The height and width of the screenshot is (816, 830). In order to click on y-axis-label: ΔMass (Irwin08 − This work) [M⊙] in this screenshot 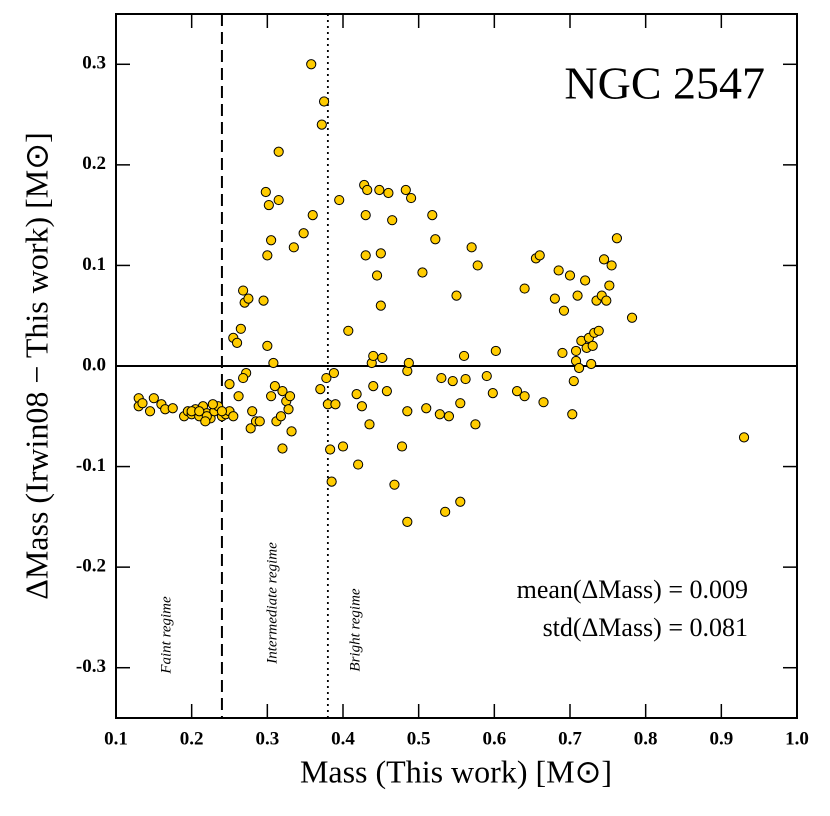, I will do `click(36, 365)`.